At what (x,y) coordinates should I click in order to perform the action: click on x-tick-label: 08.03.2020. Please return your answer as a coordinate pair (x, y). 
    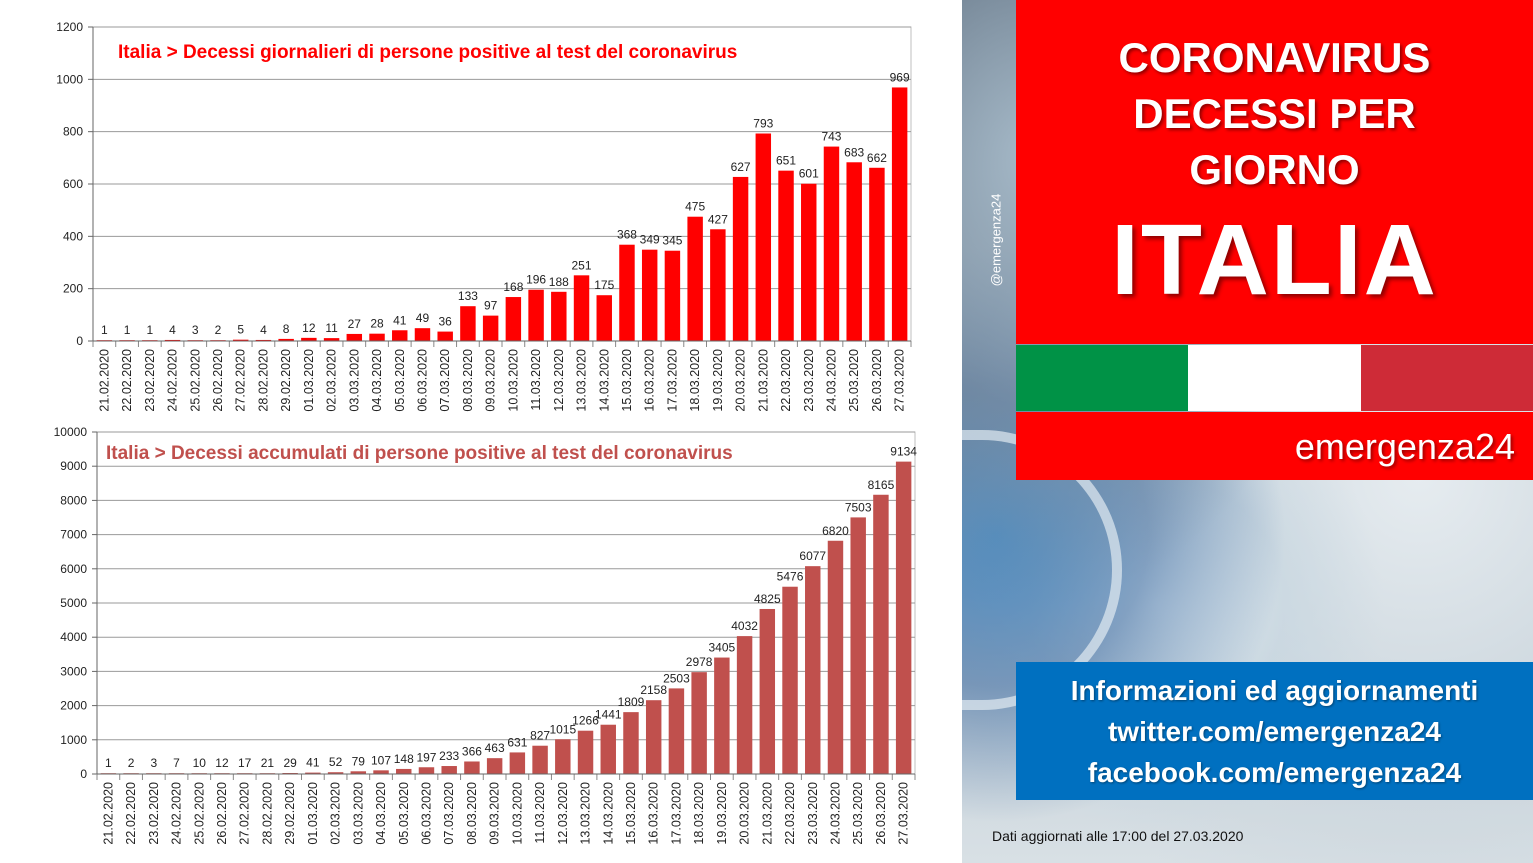
    Looking at the image, I should click on (472, 813).